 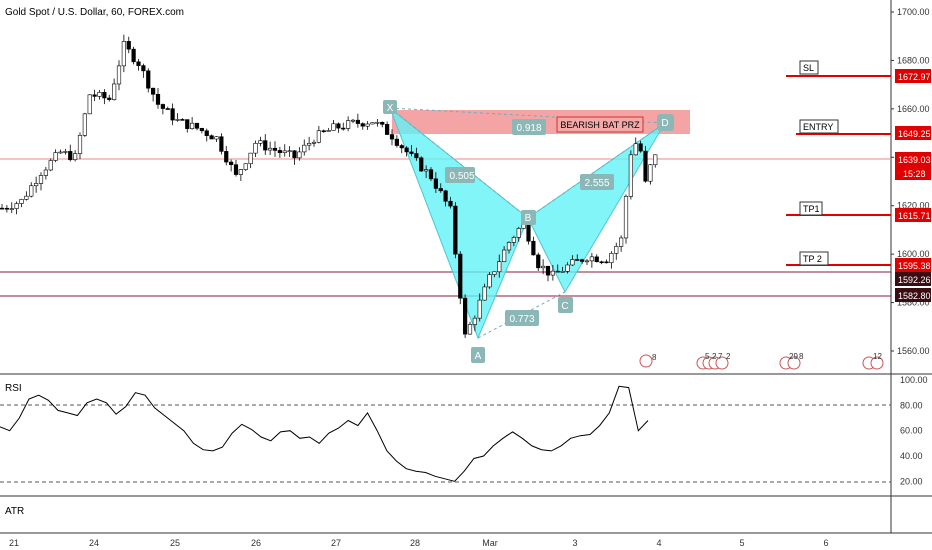 What do you see at coordinates (818, 127) in the screenshot?
I see `entry-tag-text: ENTRY` at bounding box center [818, 127].